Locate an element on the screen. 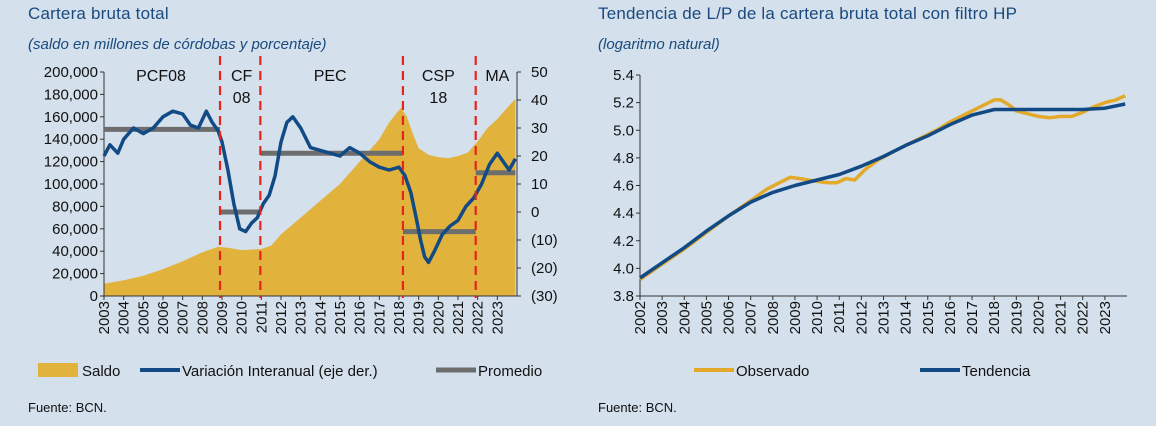 Image resolution: width=1156 pixels, height=426 pixels. y-right-tick-label: (20) is located at coordinates (544, 268).